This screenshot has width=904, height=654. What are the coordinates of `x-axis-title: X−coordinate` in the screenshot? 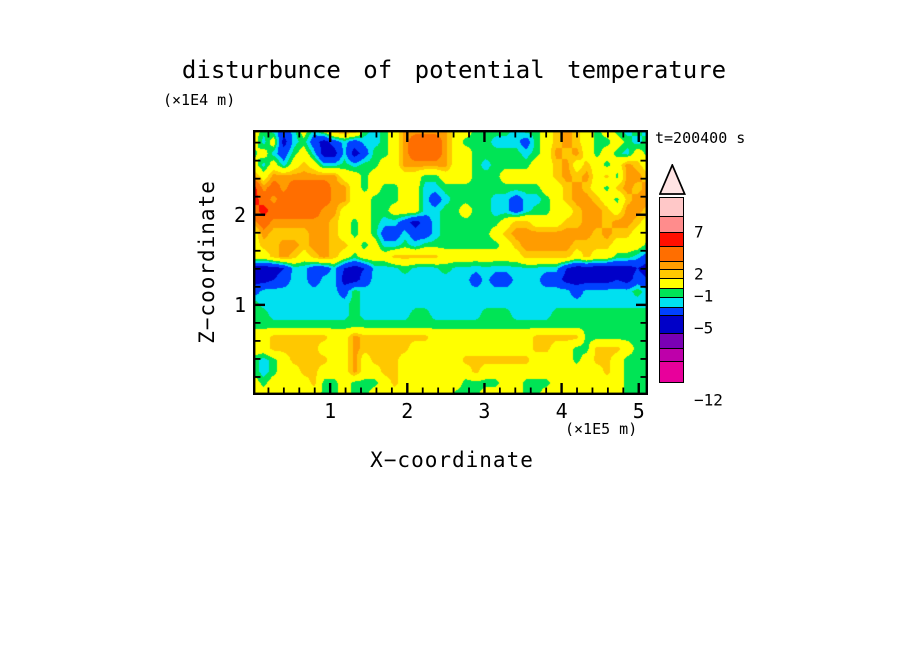 It's located at (452, 460).